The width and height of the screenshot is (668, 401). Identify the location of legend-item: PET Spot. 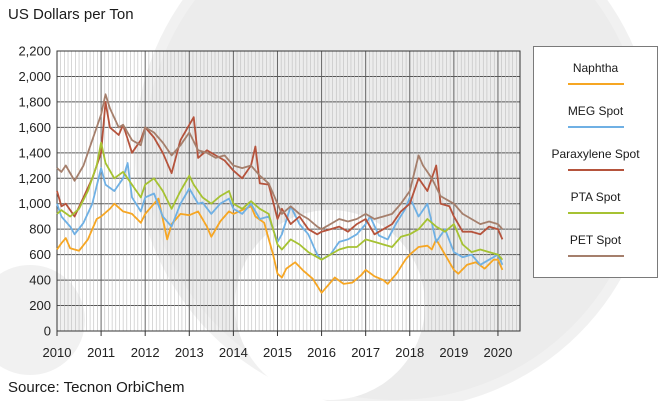
(595, 245).